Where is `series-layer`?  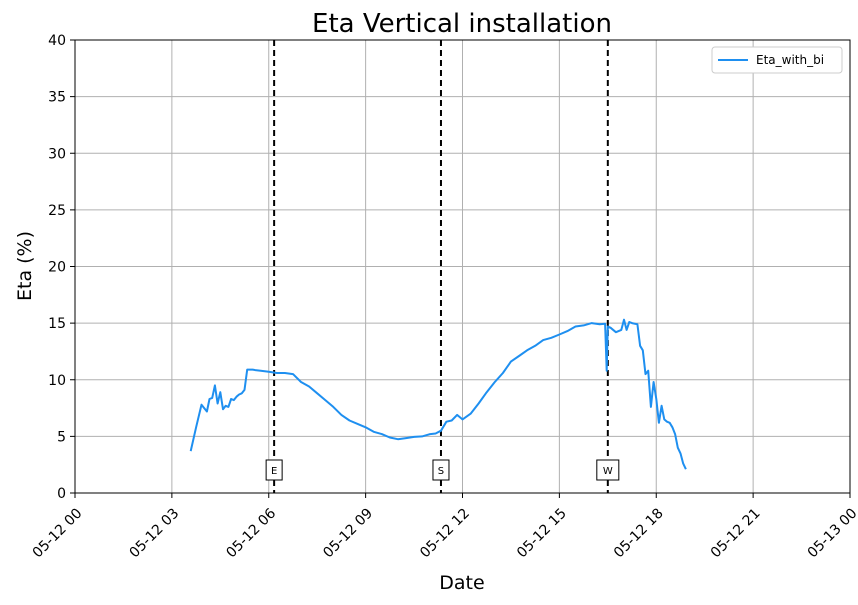 series-layer is located at coordinates (438, 394).